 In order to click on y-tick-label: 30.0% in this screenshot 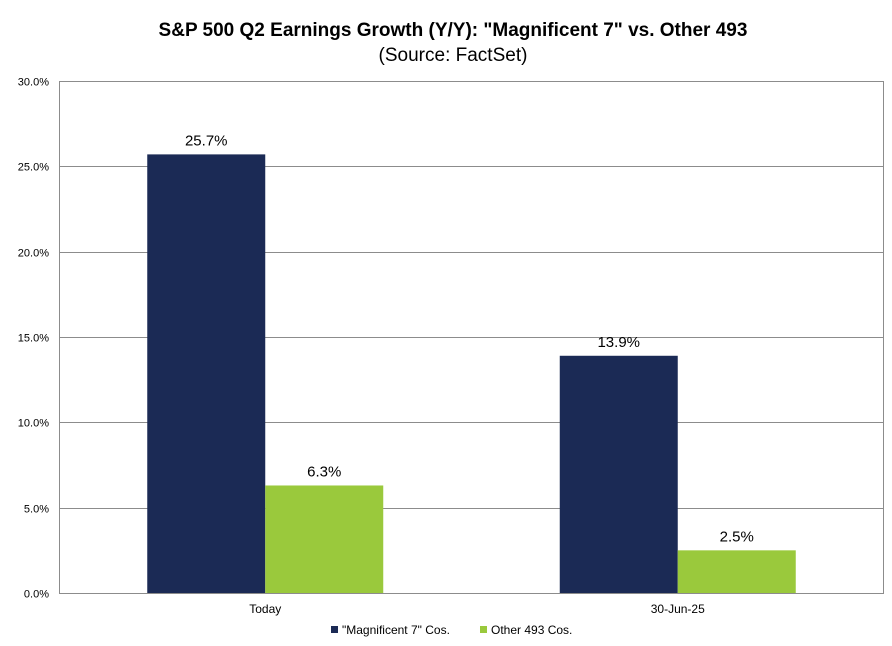, I will do `click(33, 83)`.